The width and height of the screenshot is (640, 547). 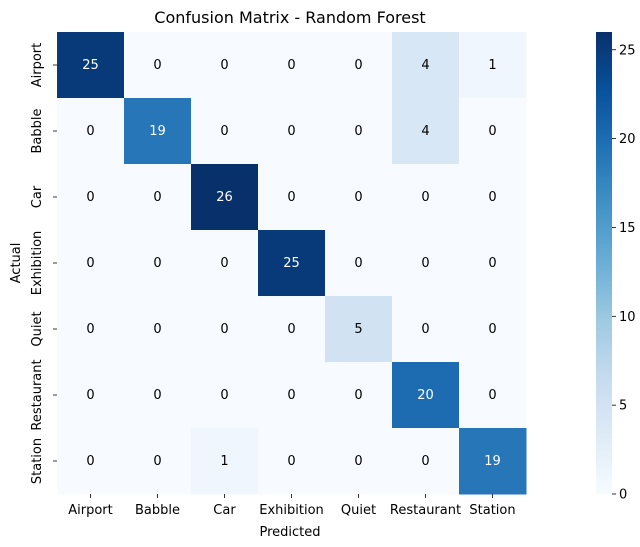 I want to click on y-tick-label: Station, so click(x=37, y=461).